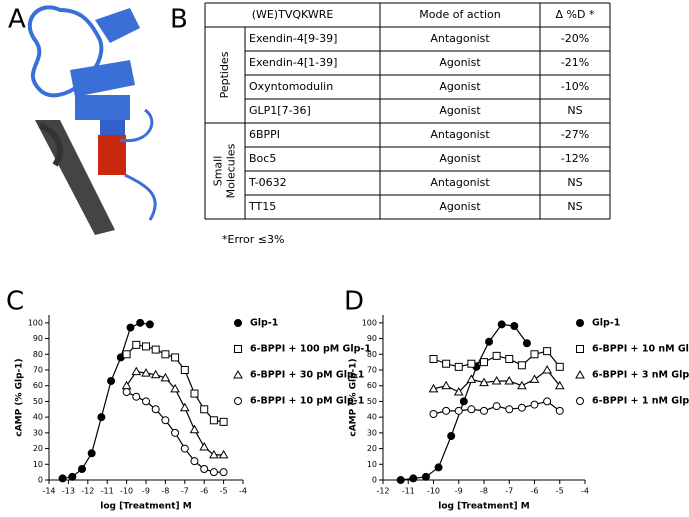 Image resolution: width=689 pixels, height=517 pixels. What do you see at coordinates (575, 158) in the screenshot?
I see `cell: -12%` at bounding box center [575, 158].